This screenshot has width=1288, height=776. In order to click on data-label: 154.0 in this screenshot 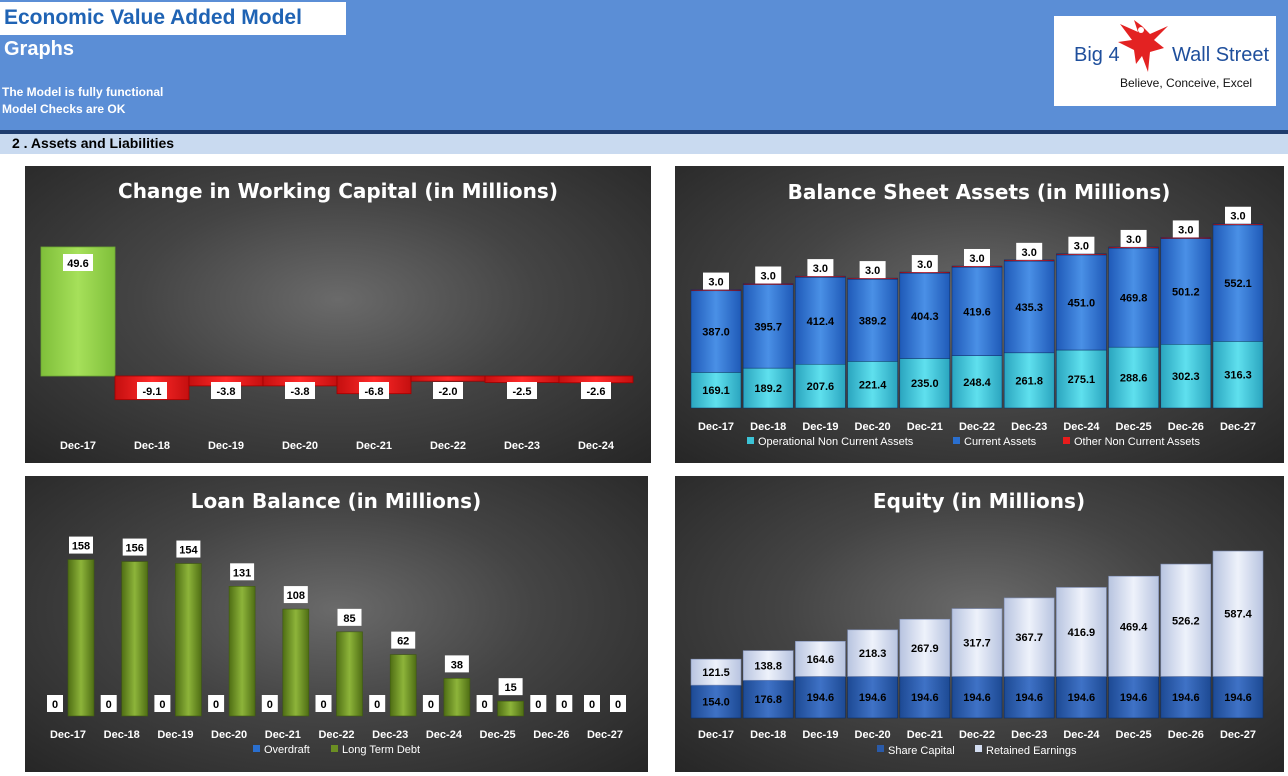, I will do `click(716, 703)`.